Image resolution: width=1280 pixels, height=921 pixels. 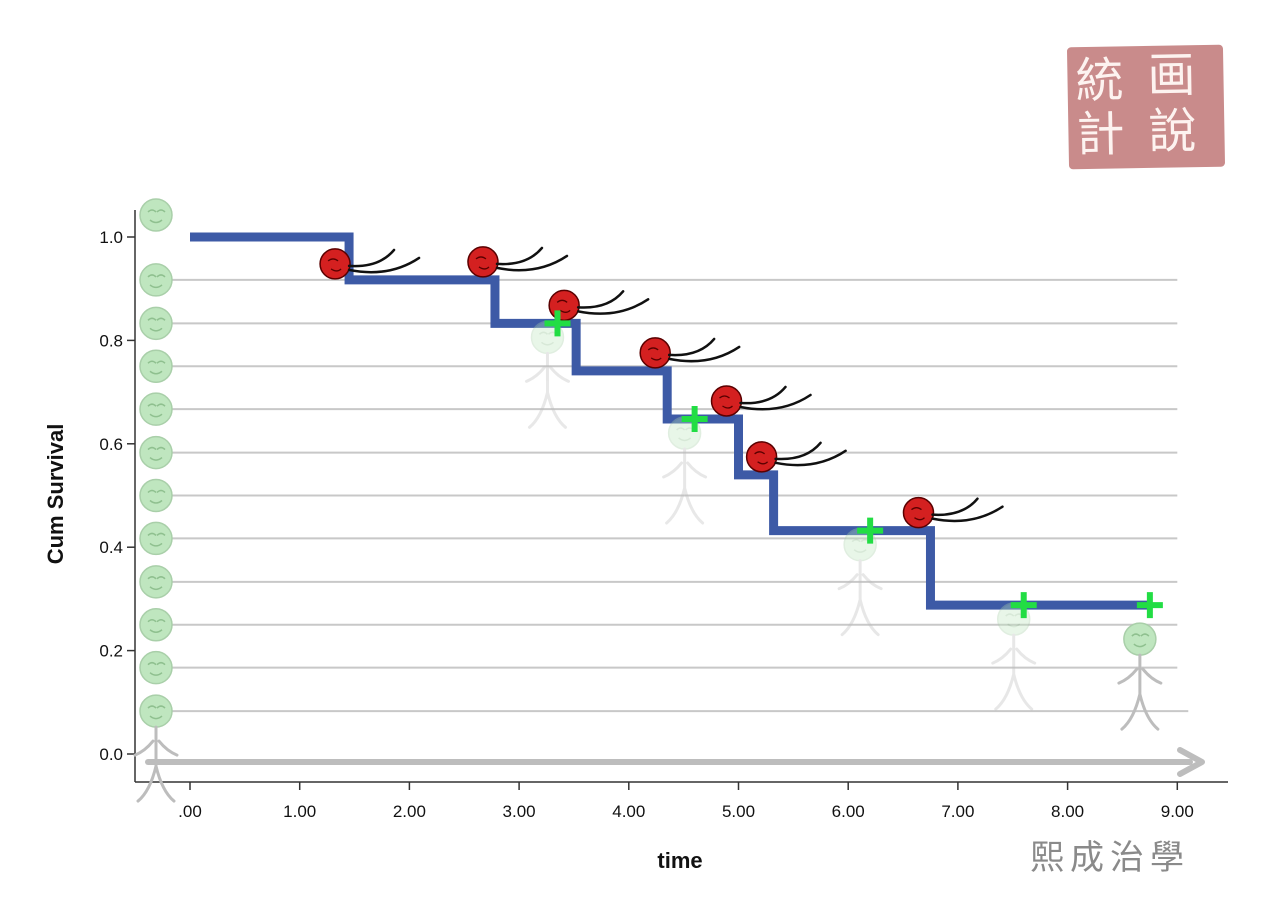 I want to click on x-tick-label: 5.00, so click(x=738, y=811).